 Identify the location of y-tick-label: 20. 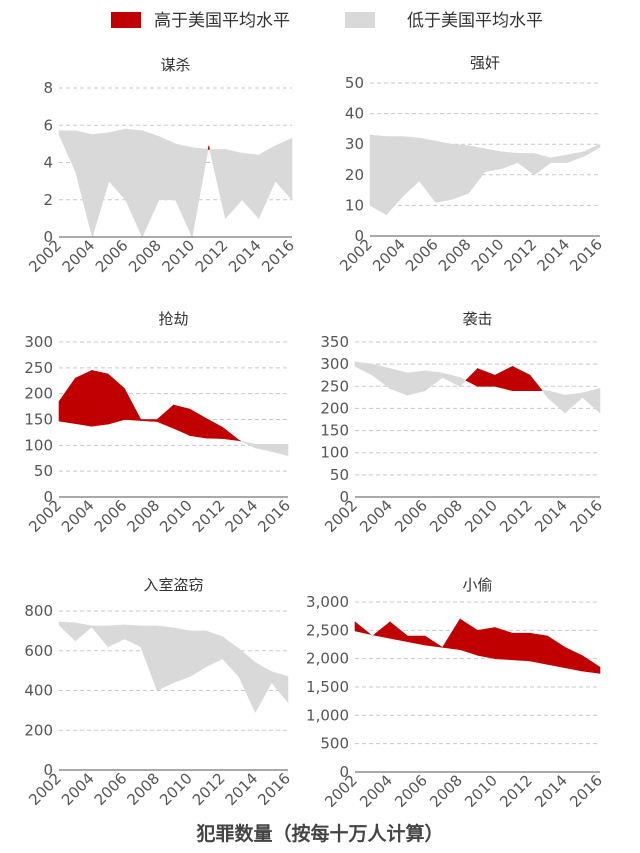
(354, 175).